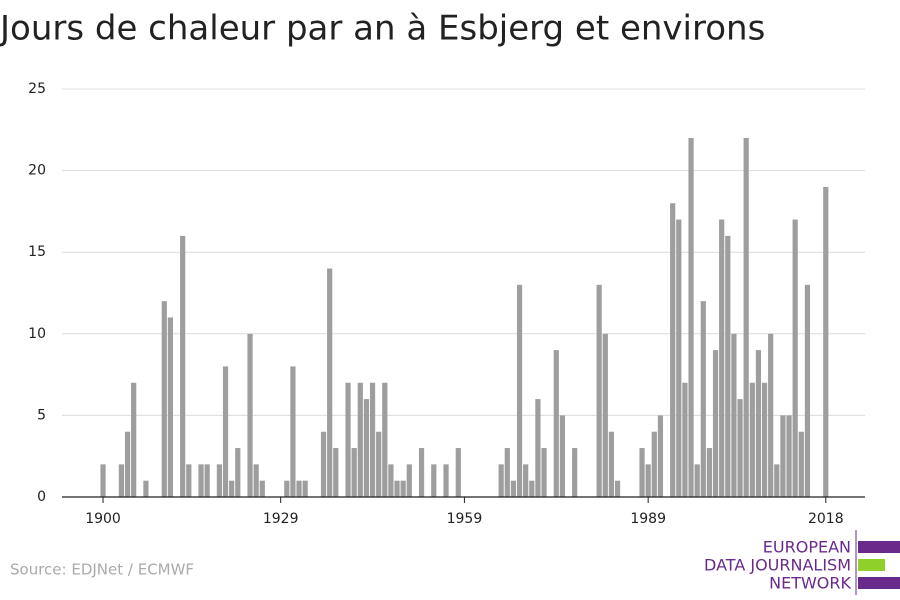 This screenshot has width=900, height=600. I want to click on x-tick-label: 1900, so click(103, 519).